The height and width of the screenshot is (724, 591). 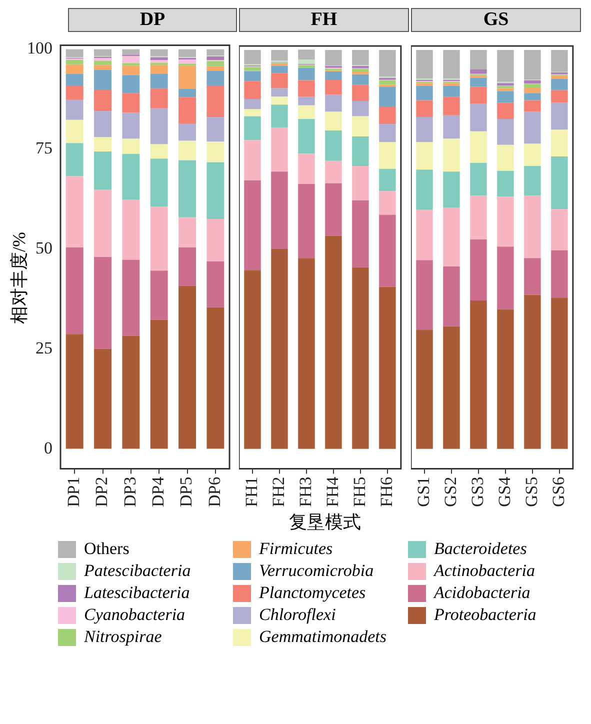 What do you see at coordinates (297, 615) in the screenshot?
I see `legend-label: Chloroflexi` at bounding box center [297, 615].